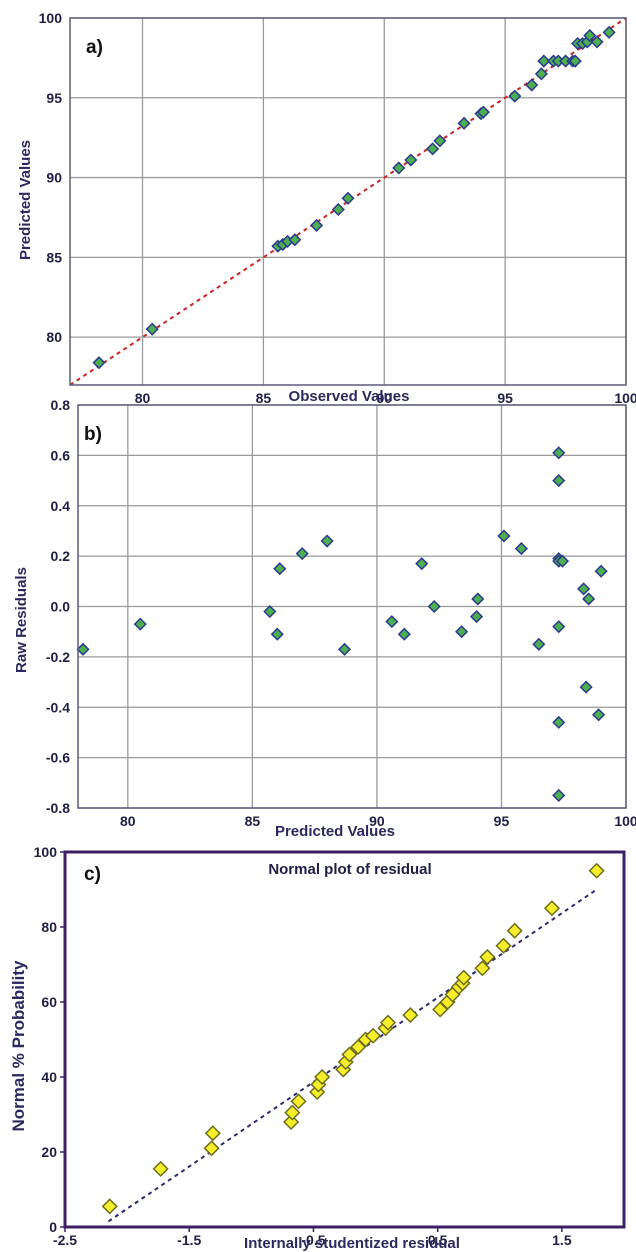  I want to click on panel-b-x-ticks: 80 85 90 95 100, so click(378, 821).